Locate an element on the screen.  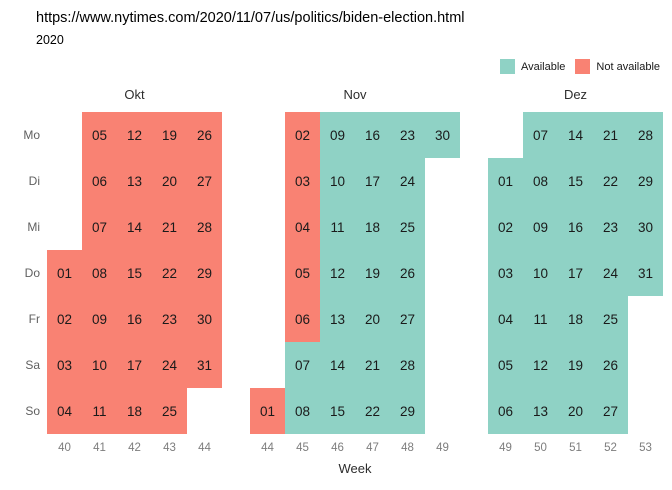
month-label: Dez is located at coordinates (575, 94).